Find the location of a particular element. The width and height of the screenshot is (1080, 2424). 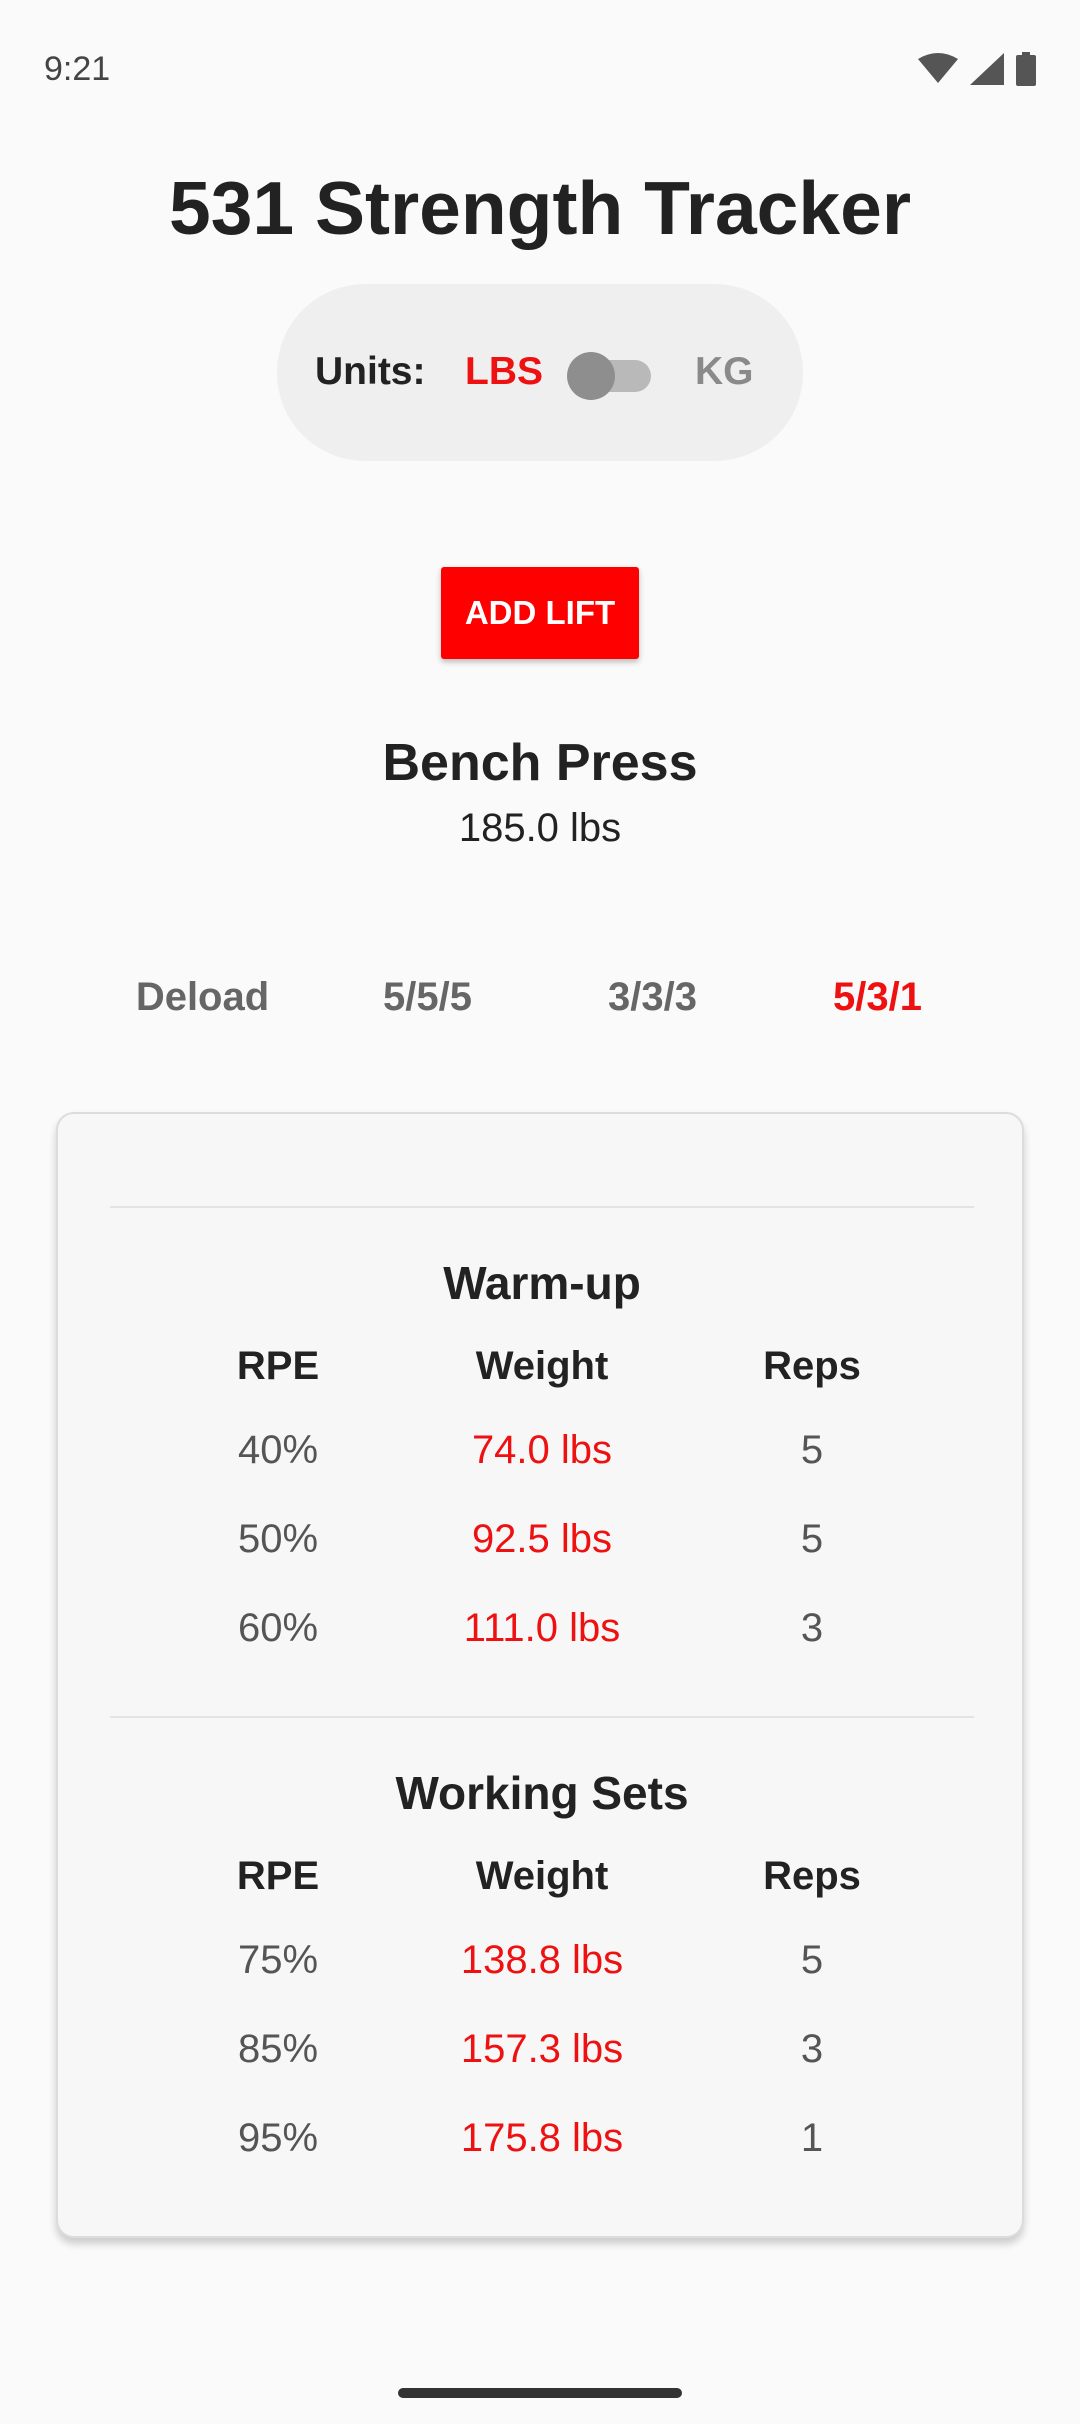

home-gesture-bar is located at coordinates (540, 2393).